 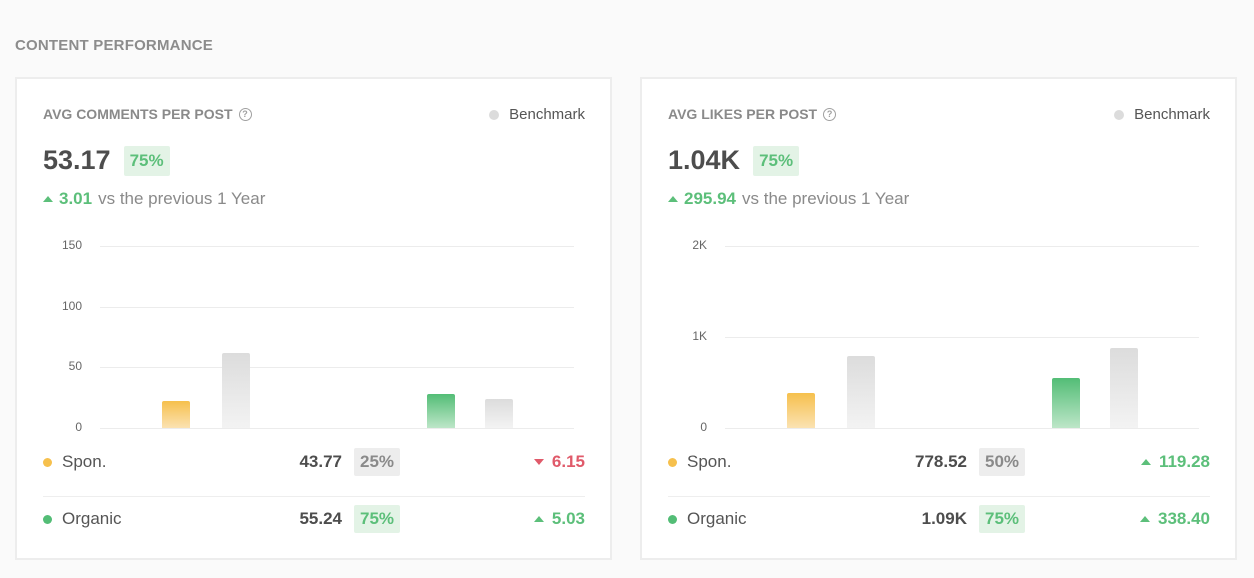 What do you see at coordinates (568, 518) in the screenshot?
I see `row-delta-value: 5.03` at bounding box center [568, 518].